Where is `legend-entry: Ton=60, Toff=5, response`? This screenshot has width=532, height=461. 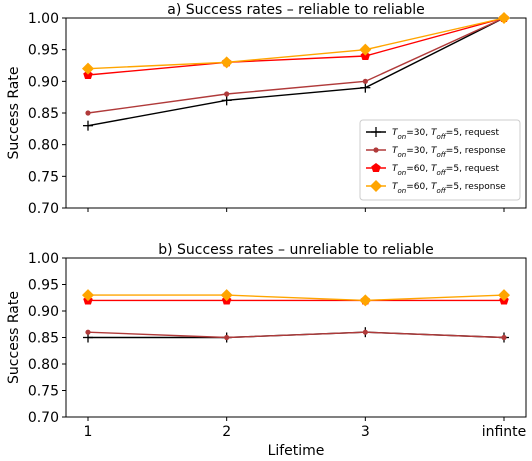
legend-entry: Ton=60, Toff=5, response is located at coordinates (436, 187).